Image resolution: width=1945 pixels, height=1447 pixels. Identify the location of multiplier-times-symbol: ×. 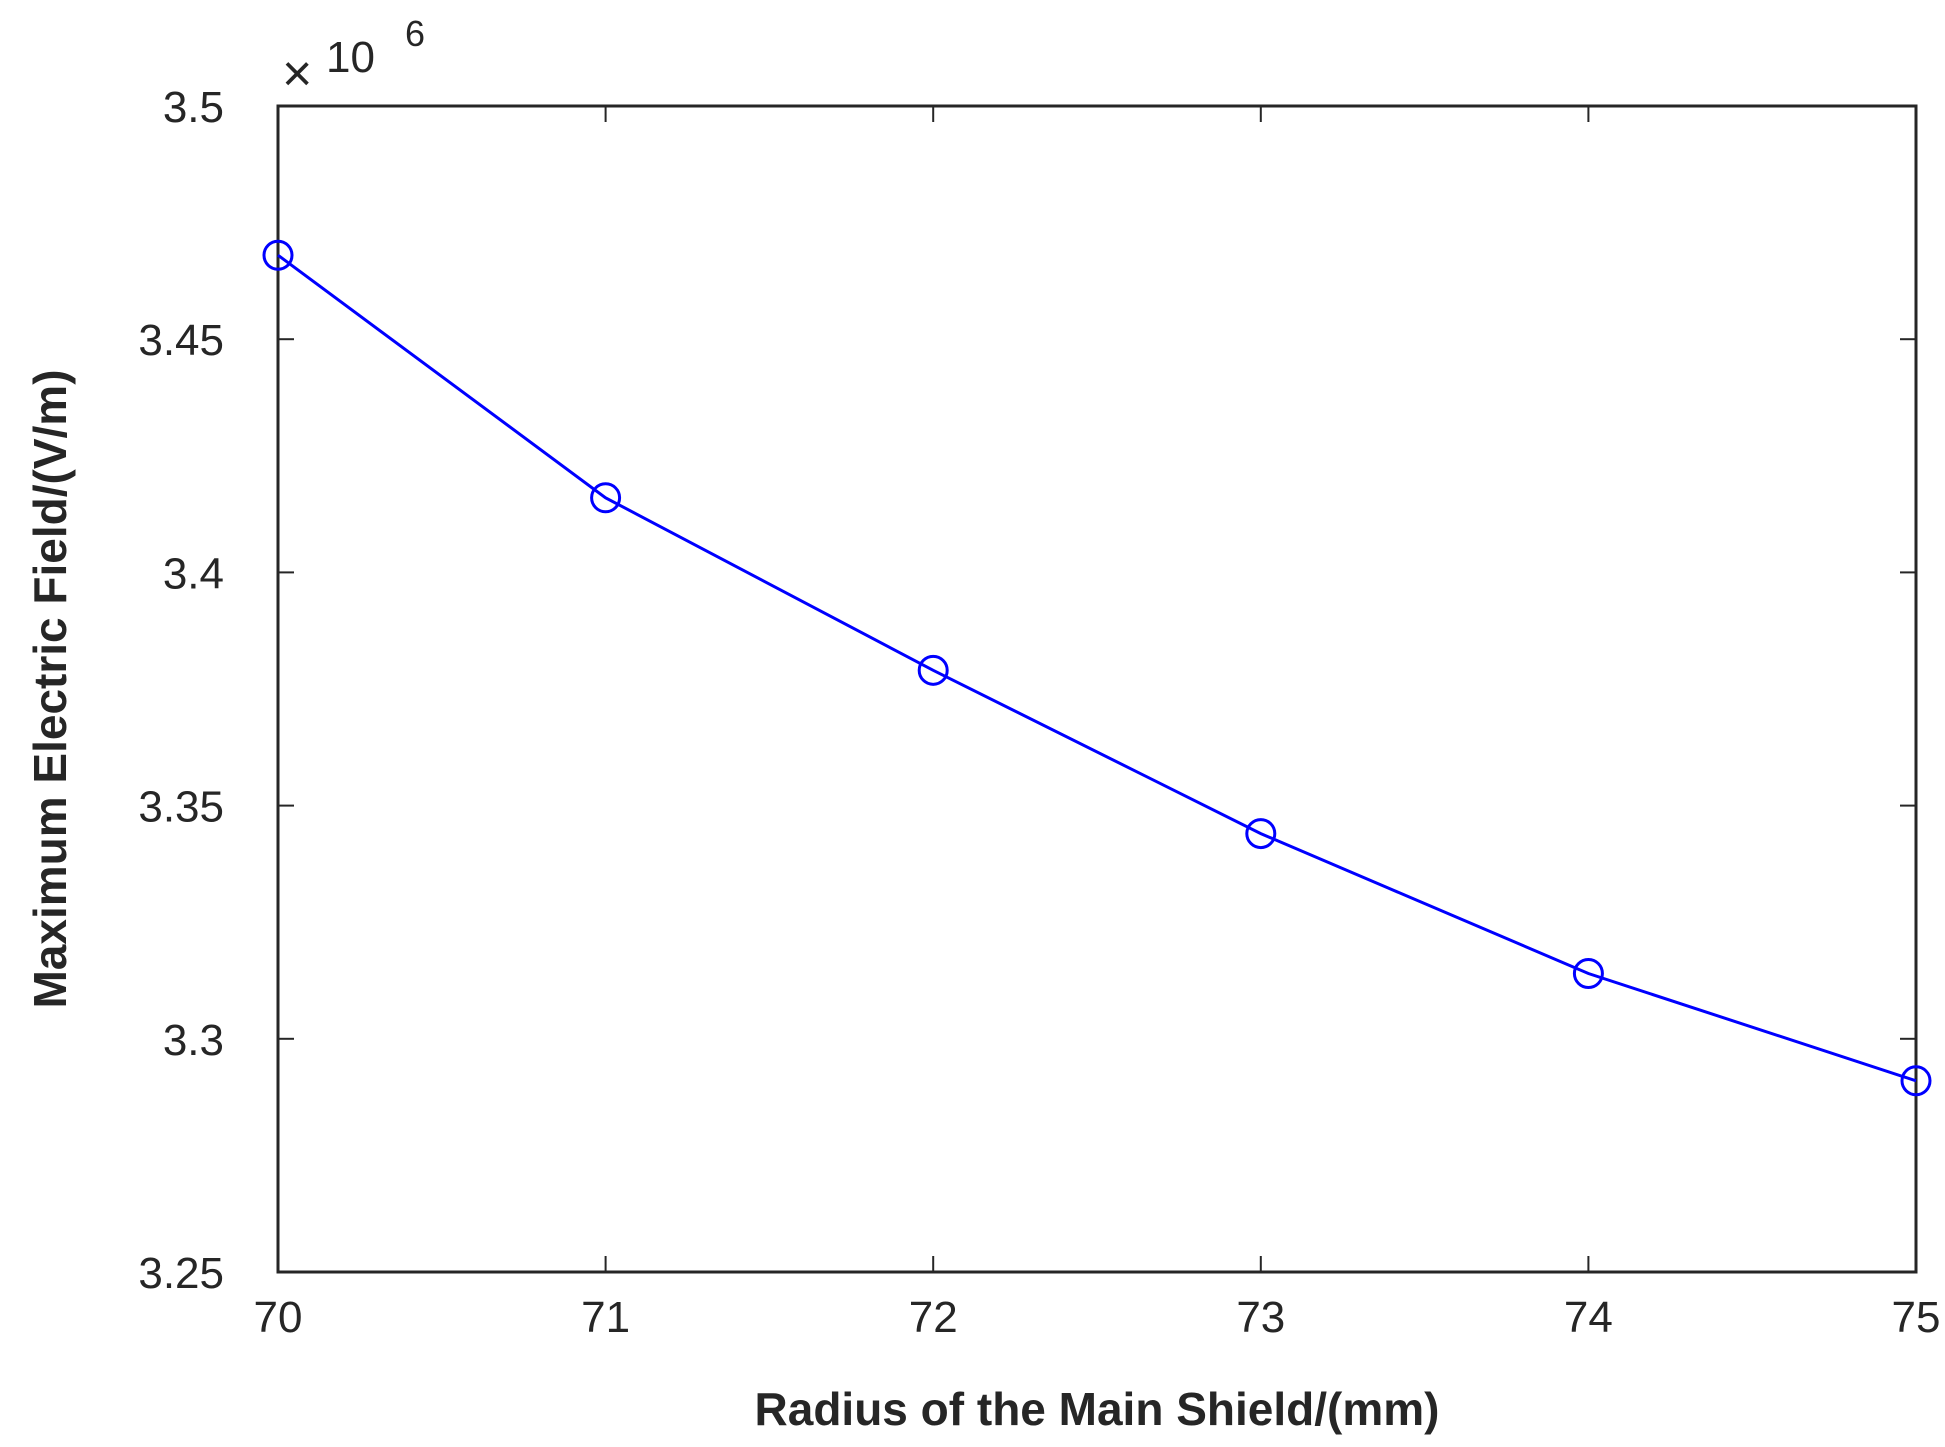
(297, 74).